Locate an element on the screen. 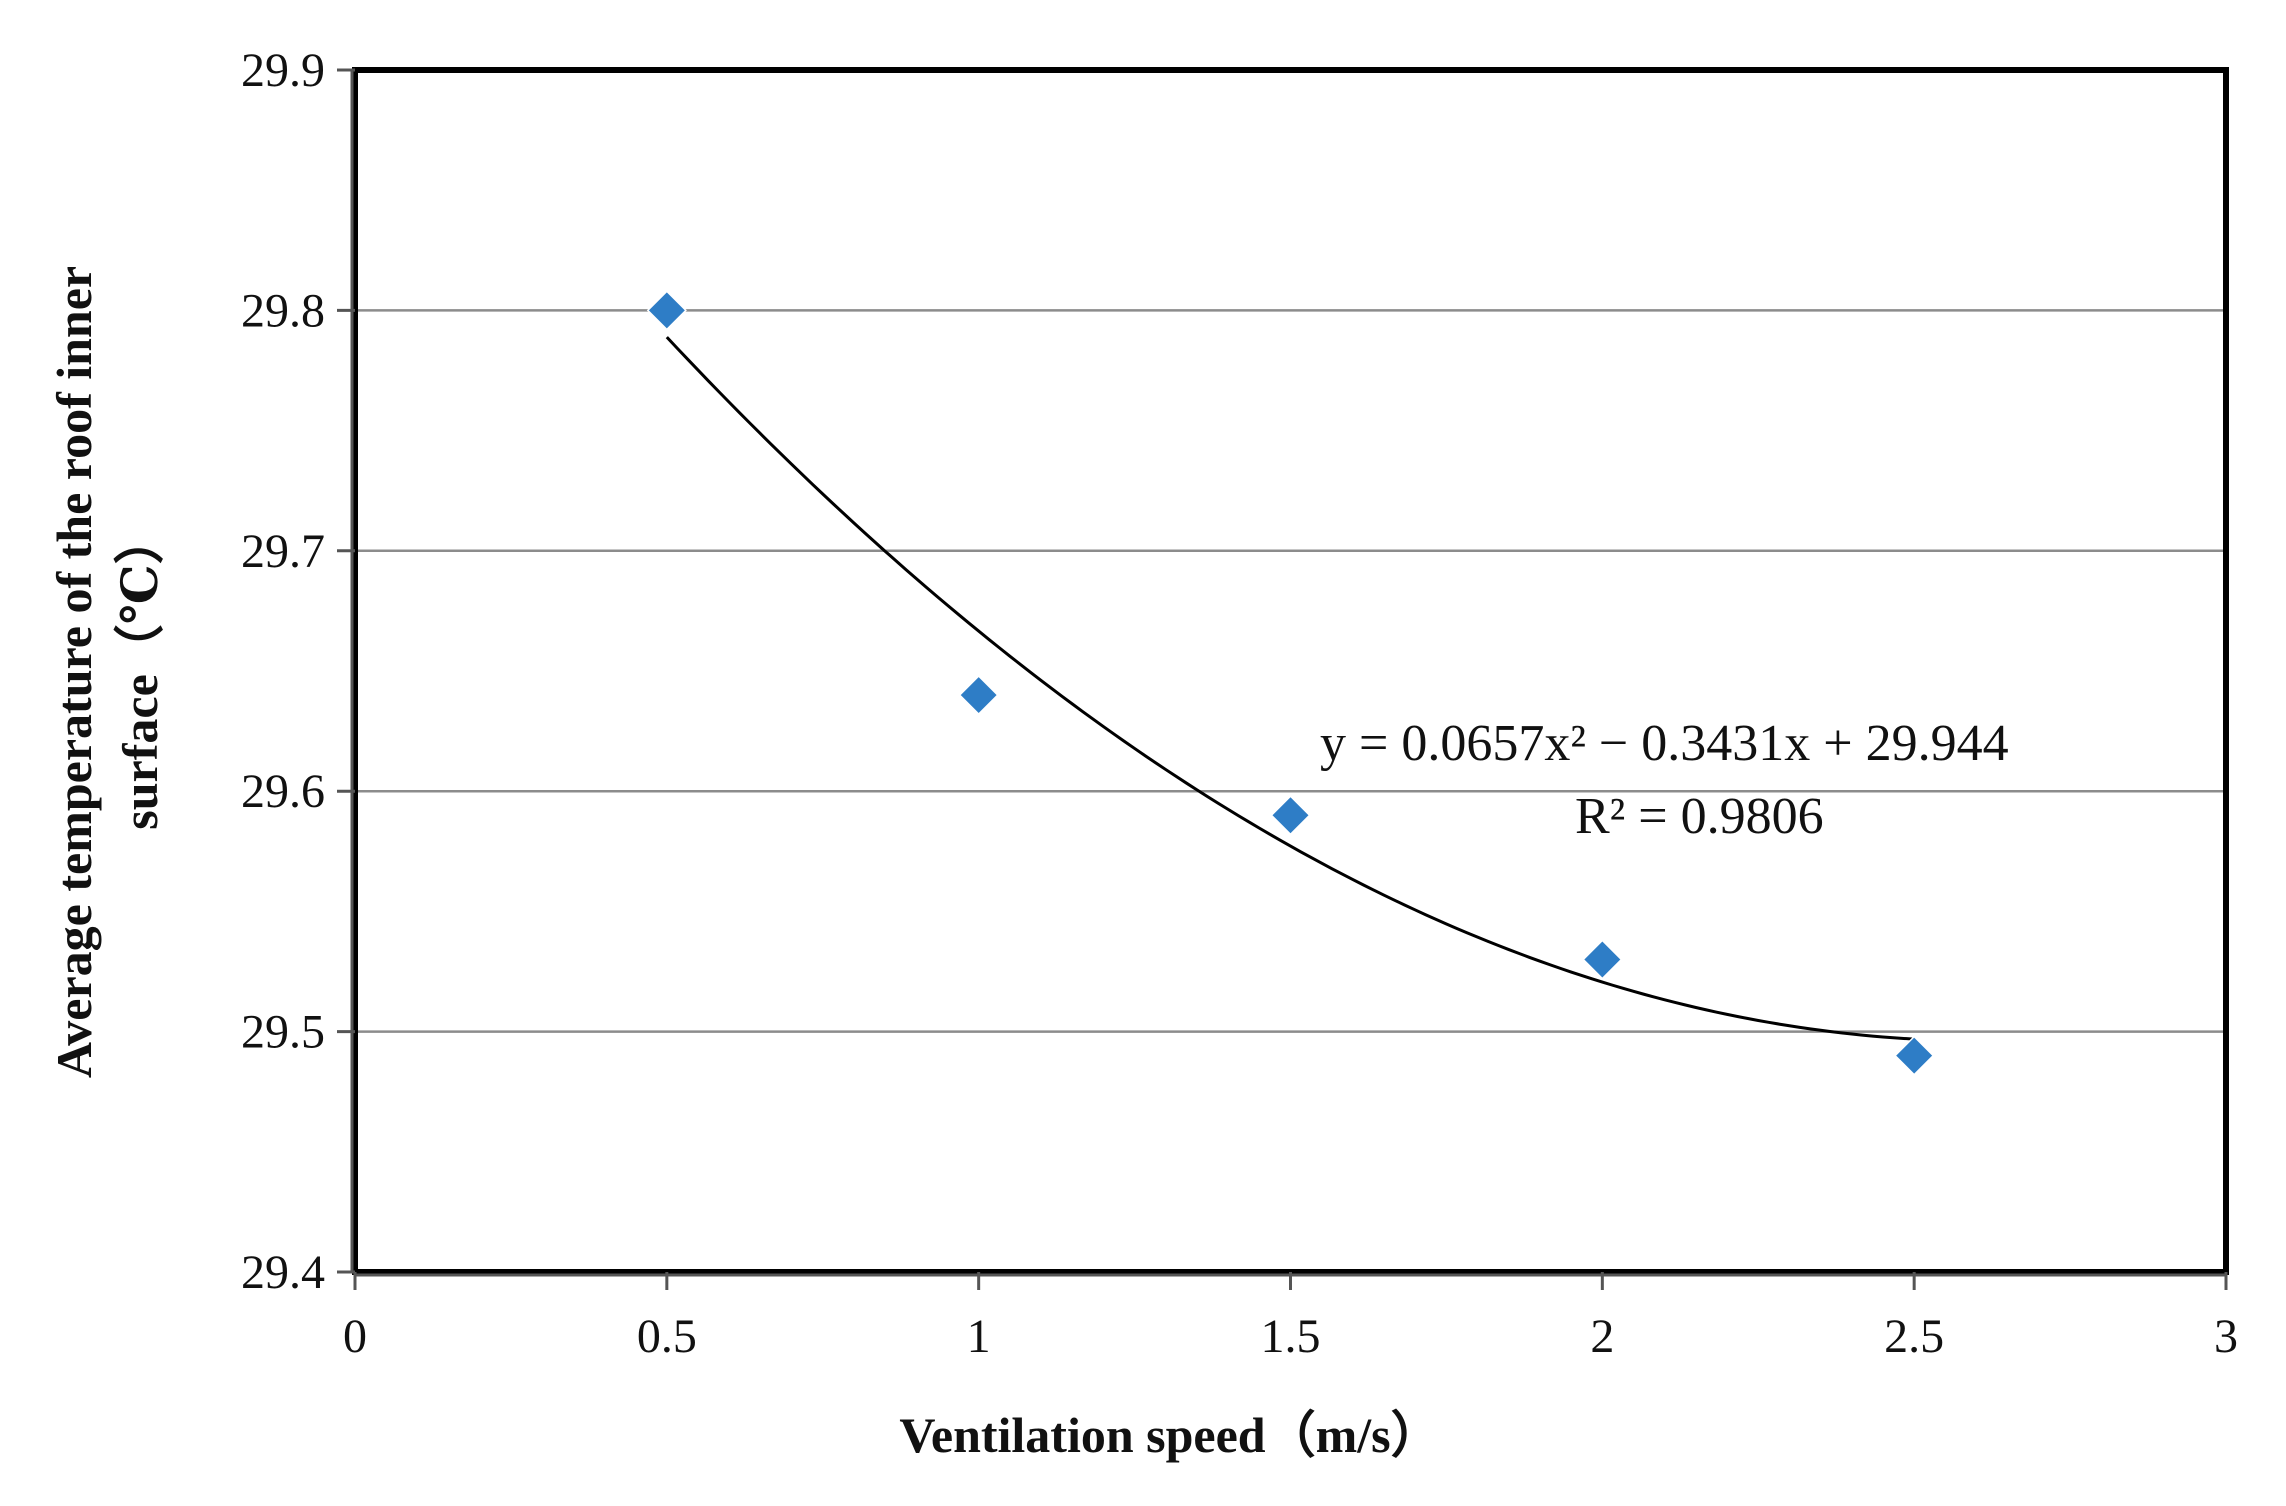 This screenshot has height=1506, width=2286. x-tick-label: 3 is located at coordinates (2226, 1336).